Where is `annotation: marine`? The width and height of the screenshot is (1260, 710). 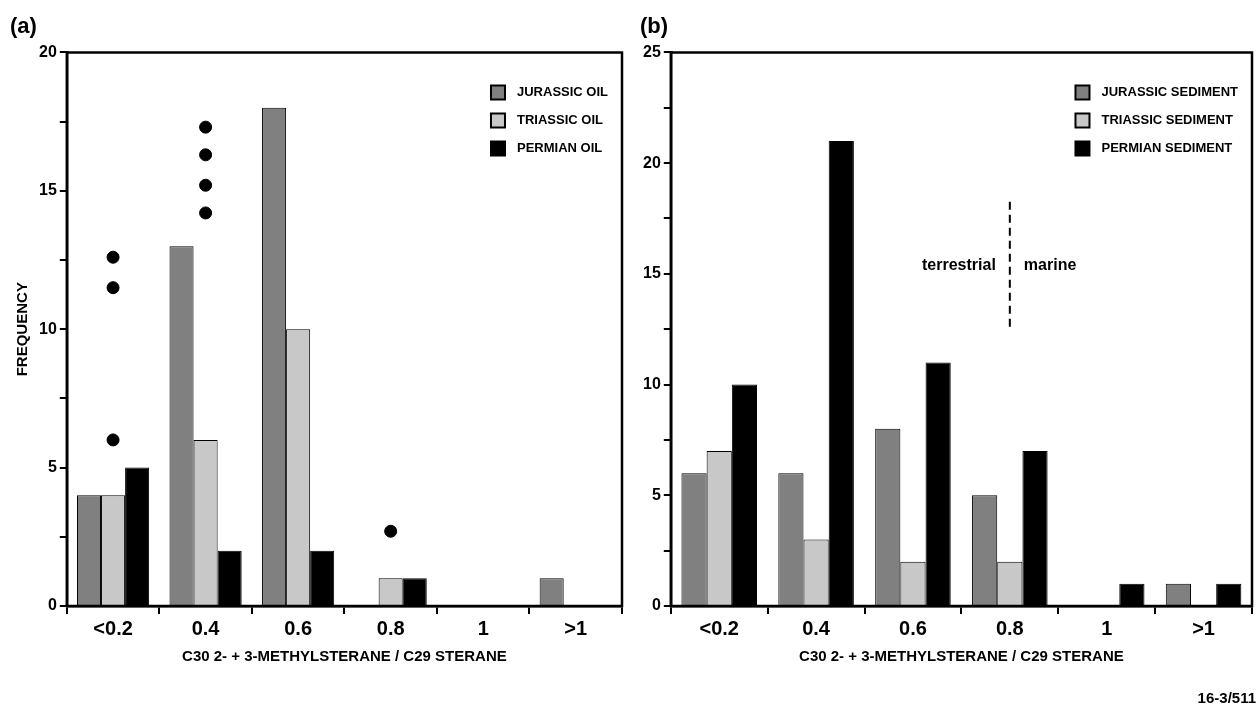
annotation: marine is located at coordinates (1050, 264).